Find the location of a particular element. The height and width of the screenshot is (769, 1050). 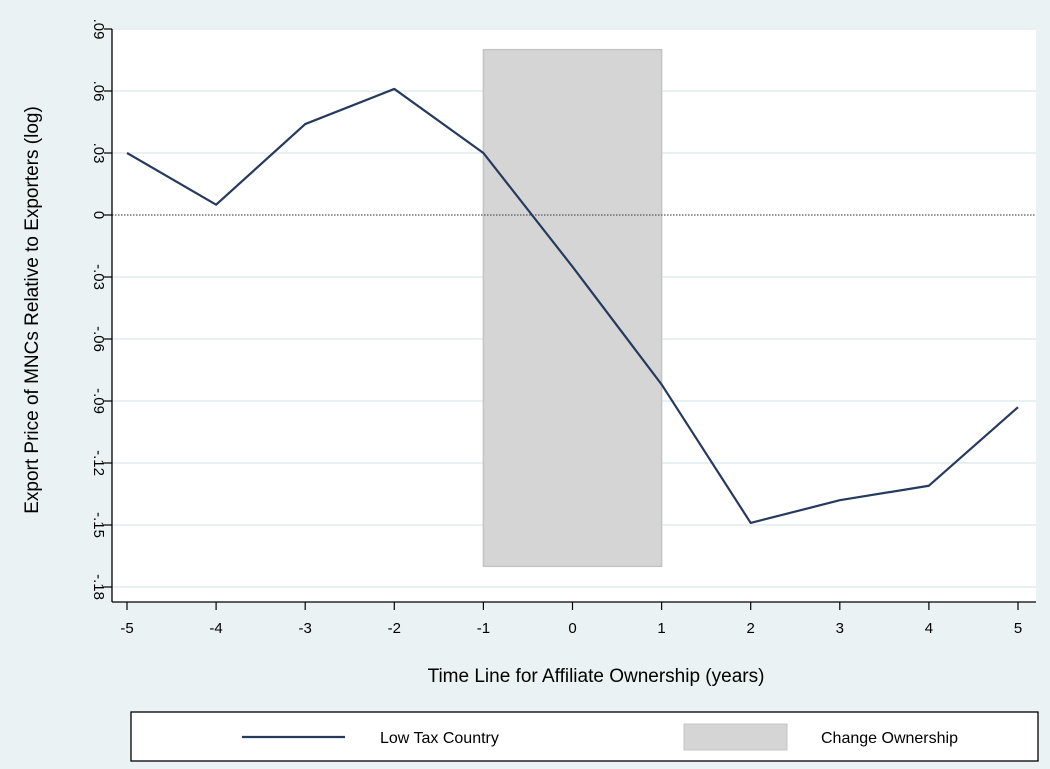

y-tick-label: -.03 is located at coordinates (98, 277).